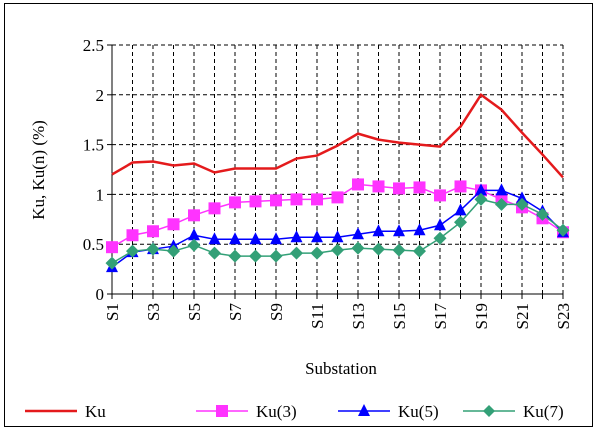  Describe the element at coordinates (513, 411) in the screenshot. I see `legend-entry: Ku(7)` at that location.